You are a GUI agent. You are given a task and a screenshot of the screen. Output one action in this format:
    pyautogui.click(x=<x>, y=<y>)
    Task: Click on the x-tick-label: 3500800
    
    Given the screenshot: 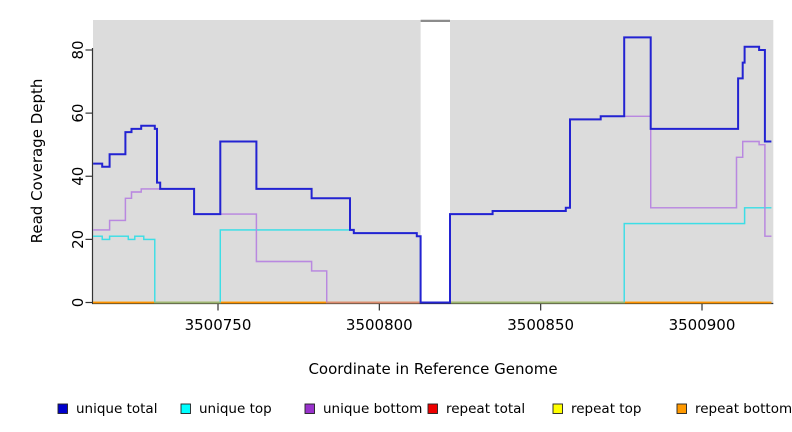 What is the action you would take?
    pyautogui.click(x=379, y=325)
    